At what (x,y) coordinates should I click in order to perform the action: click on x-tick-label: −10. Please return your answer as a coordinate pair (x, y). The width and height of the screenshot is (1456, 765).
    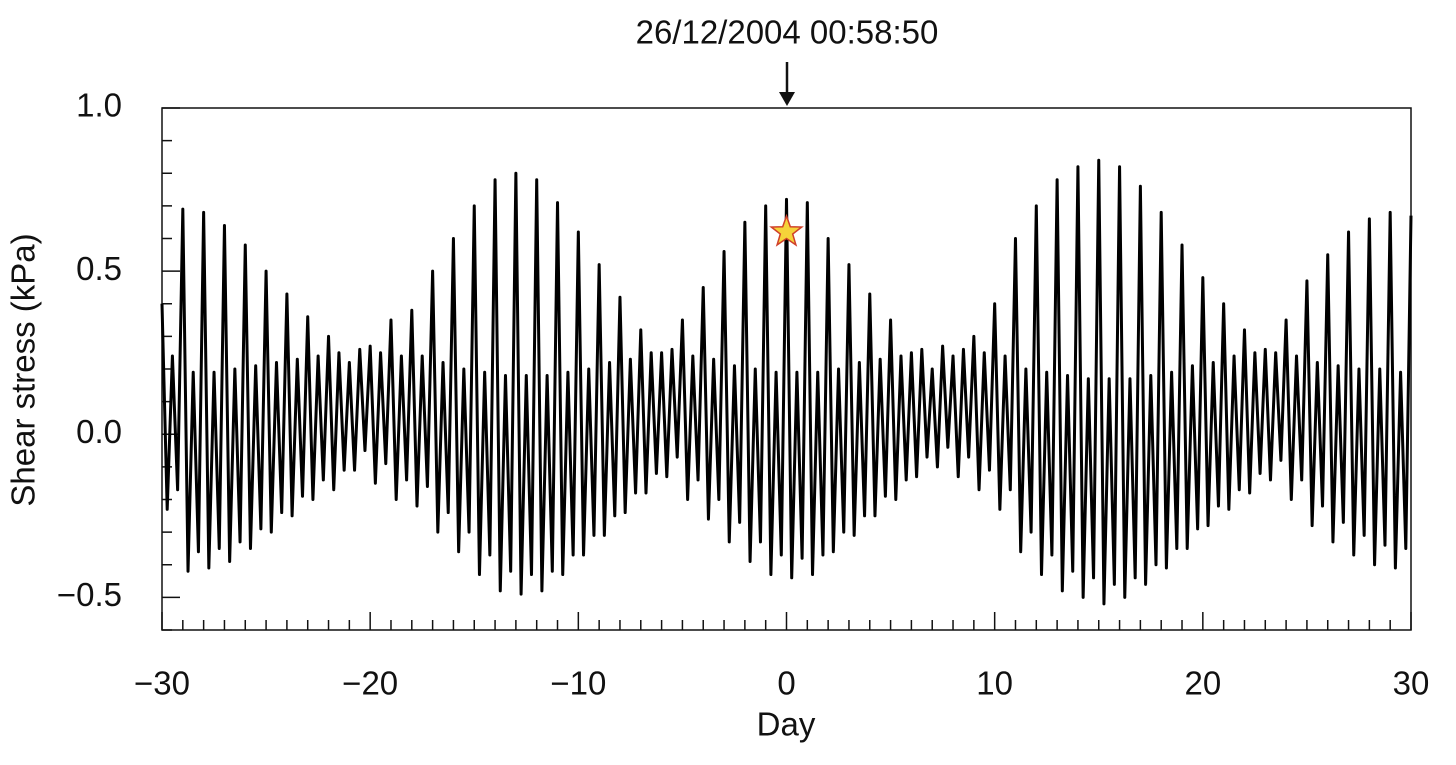
    Looking at the image, I should click on (578, 683).